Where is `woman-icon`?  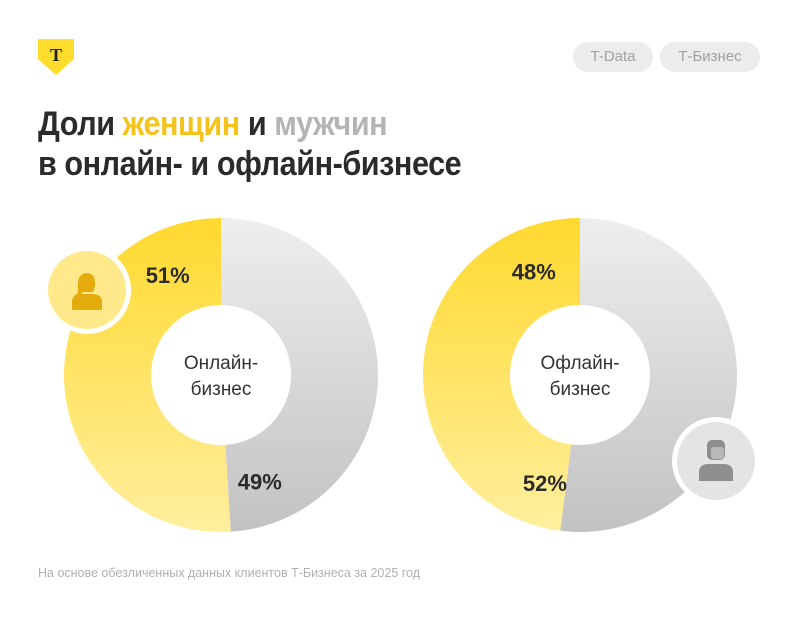
woman-icon is located at coordinates (87, 291).